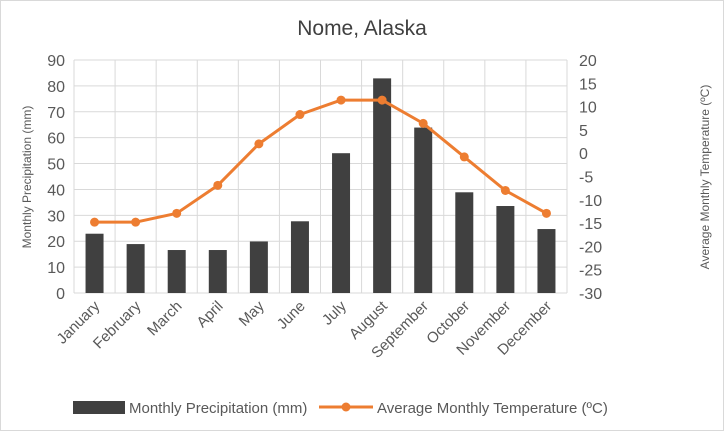 The image size is (724, 435). What do you see at coordinates (56, 61) in the screenshot?
I see `y-tick-label: 90` at bounding box center [56, 61].